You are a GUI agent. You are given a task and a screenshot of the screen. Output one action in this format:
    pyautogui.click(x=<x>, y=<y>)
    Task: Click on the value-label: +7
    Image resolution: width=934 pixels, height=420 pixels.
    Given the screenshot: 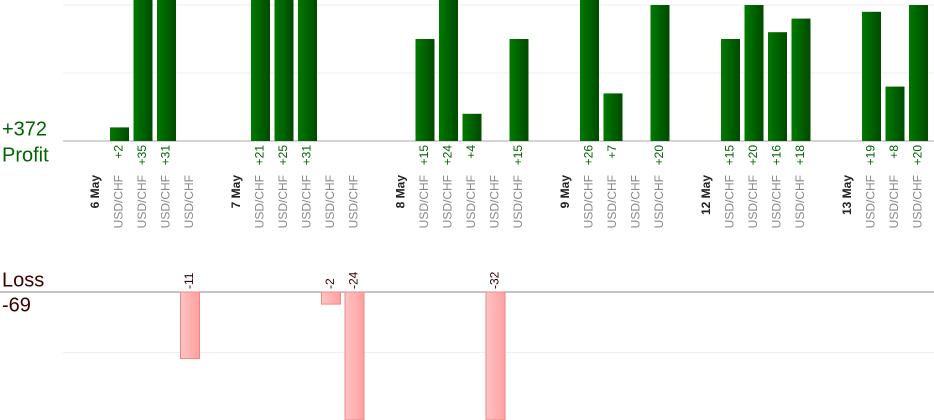 What is the action you would take?
    pyautogui.click(x=612, y=152)
    